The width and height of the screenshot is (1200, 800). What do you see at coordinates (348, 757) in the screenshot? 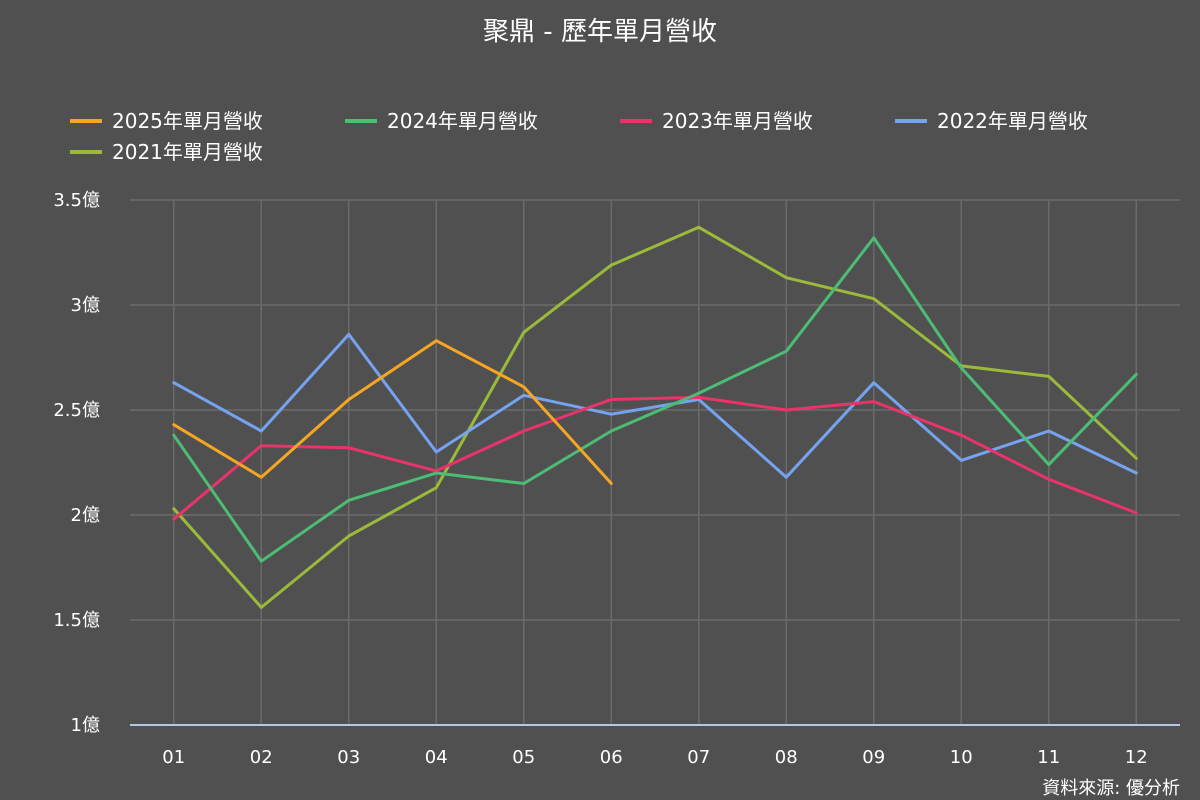
I see `x-tick-label: 03` at bounding box center [348, 757].